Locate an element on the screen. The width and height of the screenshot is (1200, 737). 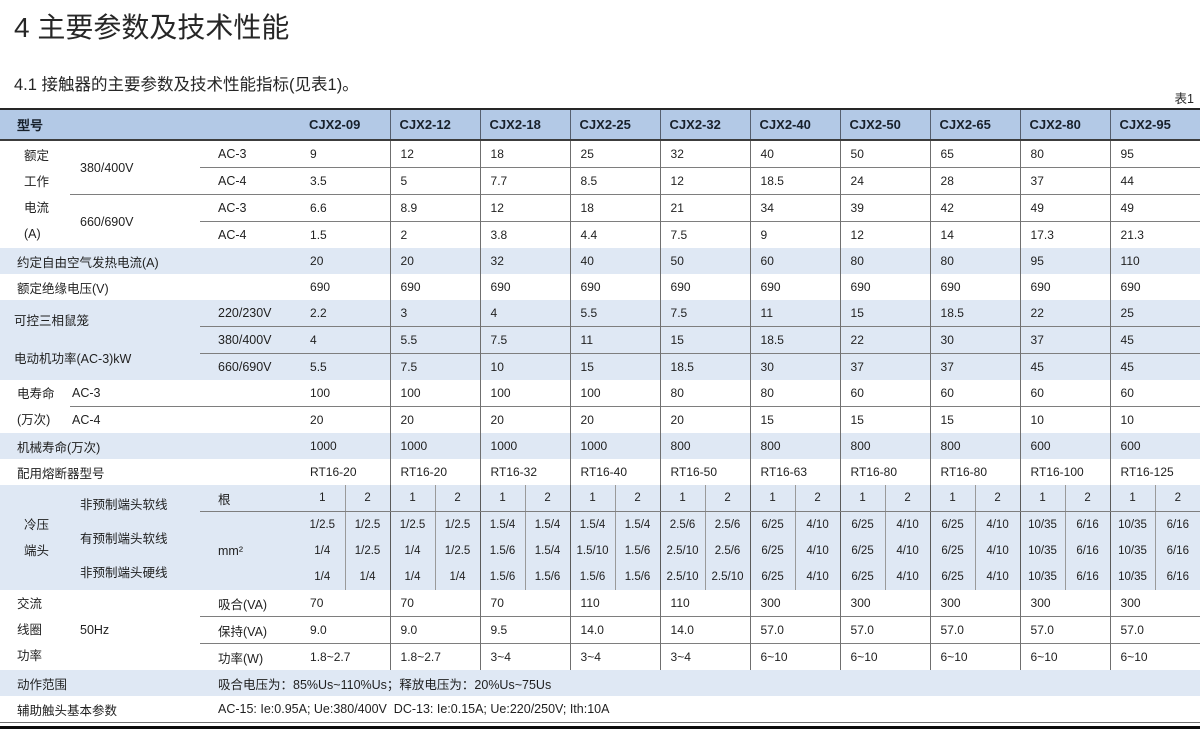
value-cell: 14.0 is located at coordinates (705, 630).